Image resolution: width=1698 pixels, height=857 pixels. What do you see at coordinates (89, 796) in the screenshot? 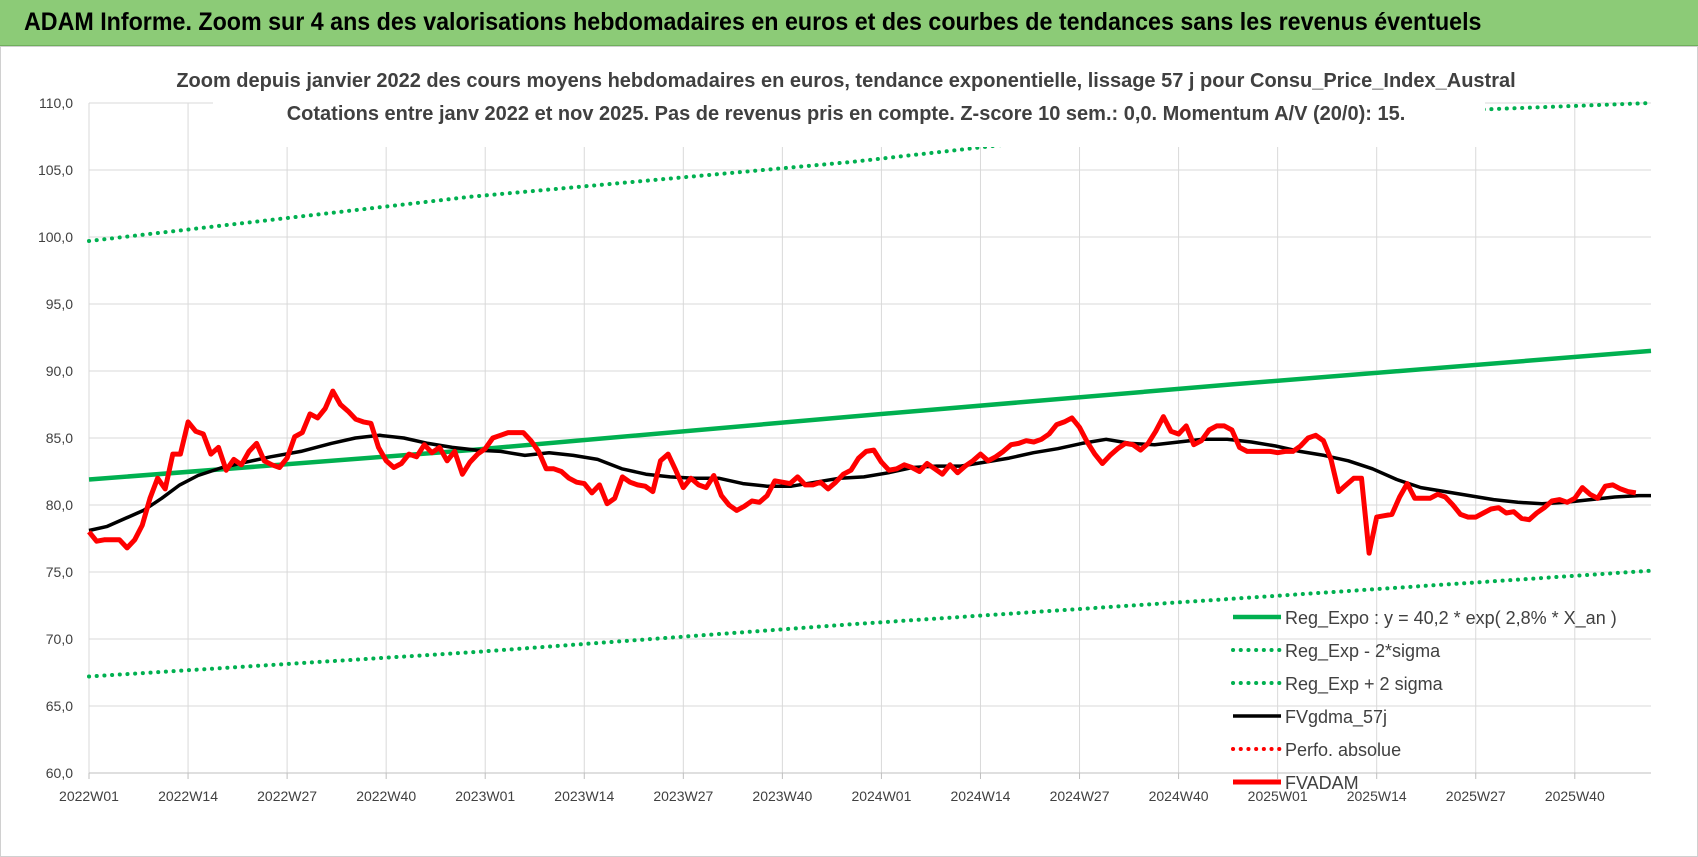
I see `x-tick-label: 2022W01` at bounding box center [89, 796].